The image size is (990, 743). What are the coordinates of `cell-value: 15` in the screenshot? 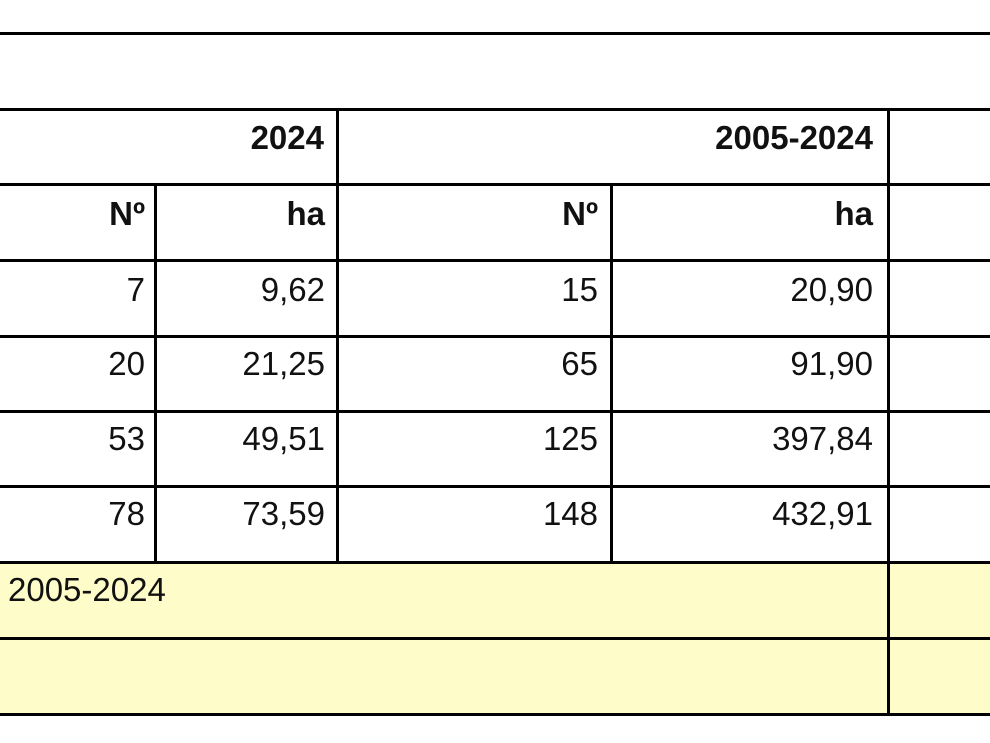 It's located at (579, 289).